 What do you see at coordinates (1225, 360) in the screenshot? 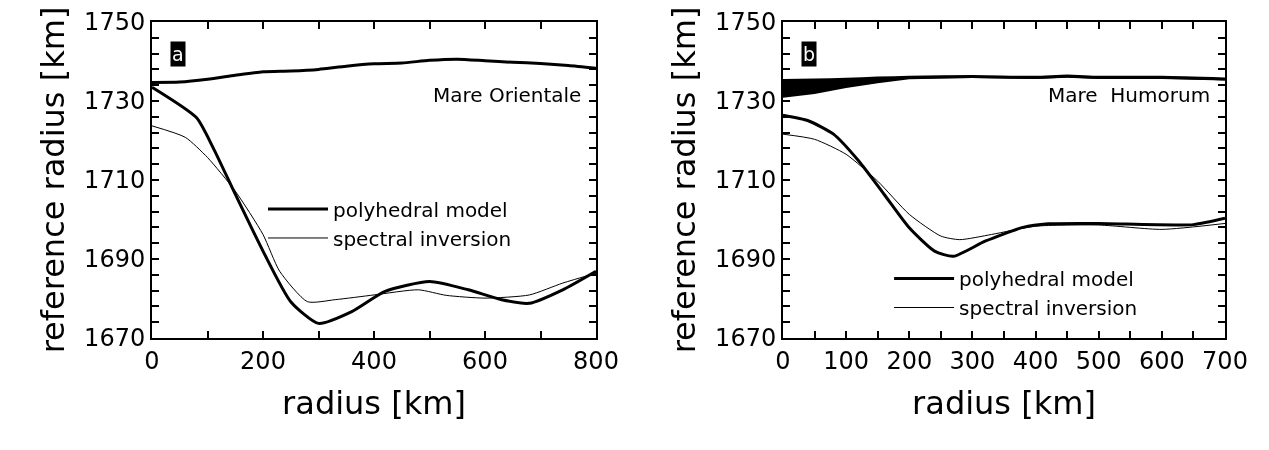
I see `x-tick-label: 700` at bounding box center [1225, 360].